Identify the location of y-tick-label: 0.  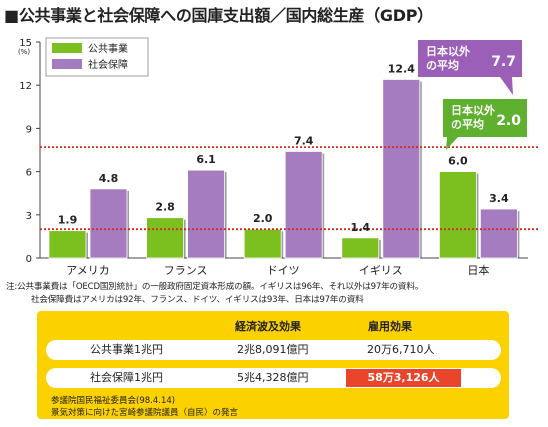
(29, 259).